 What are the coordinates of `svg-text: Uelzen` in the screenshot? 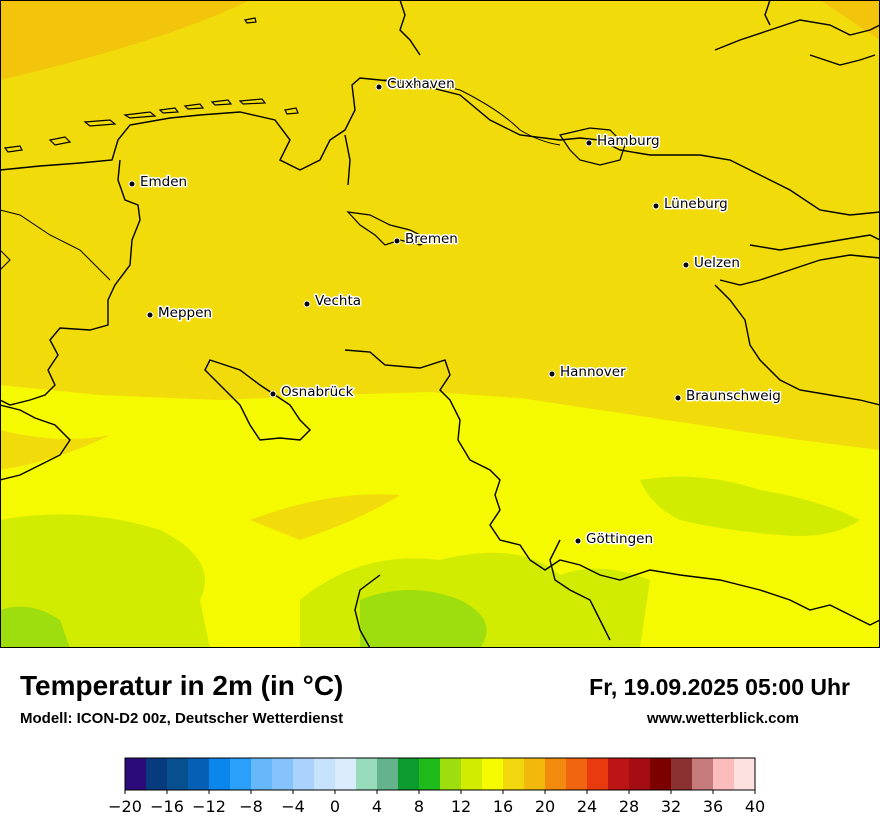 It's located at (717, 263).